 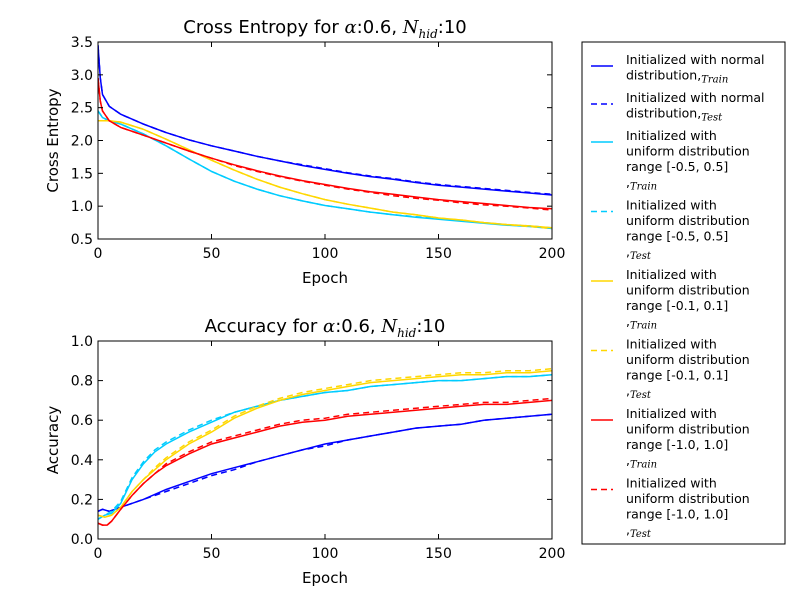 What do you see at coordinates (325, 254) in the screenshot?
I see `x-tick-label: 100` at bounding box center [325, 254].